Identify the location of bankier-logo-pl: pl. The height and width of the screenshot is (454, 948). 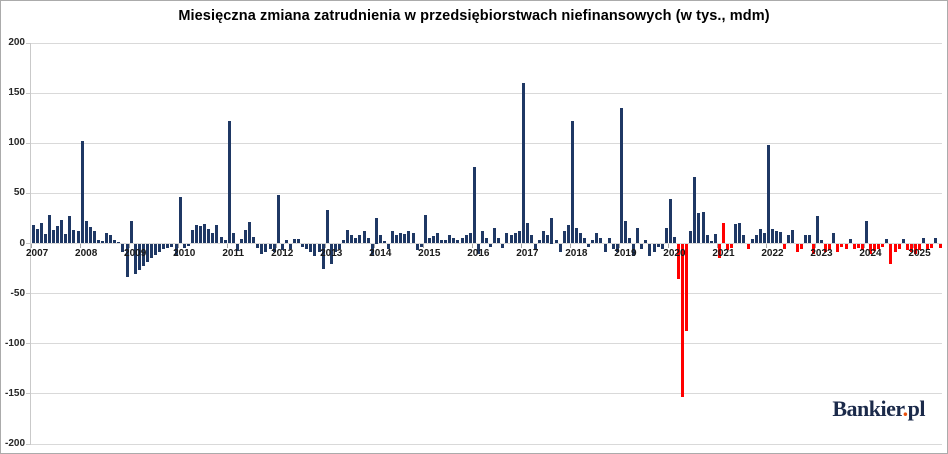
(916, 408).